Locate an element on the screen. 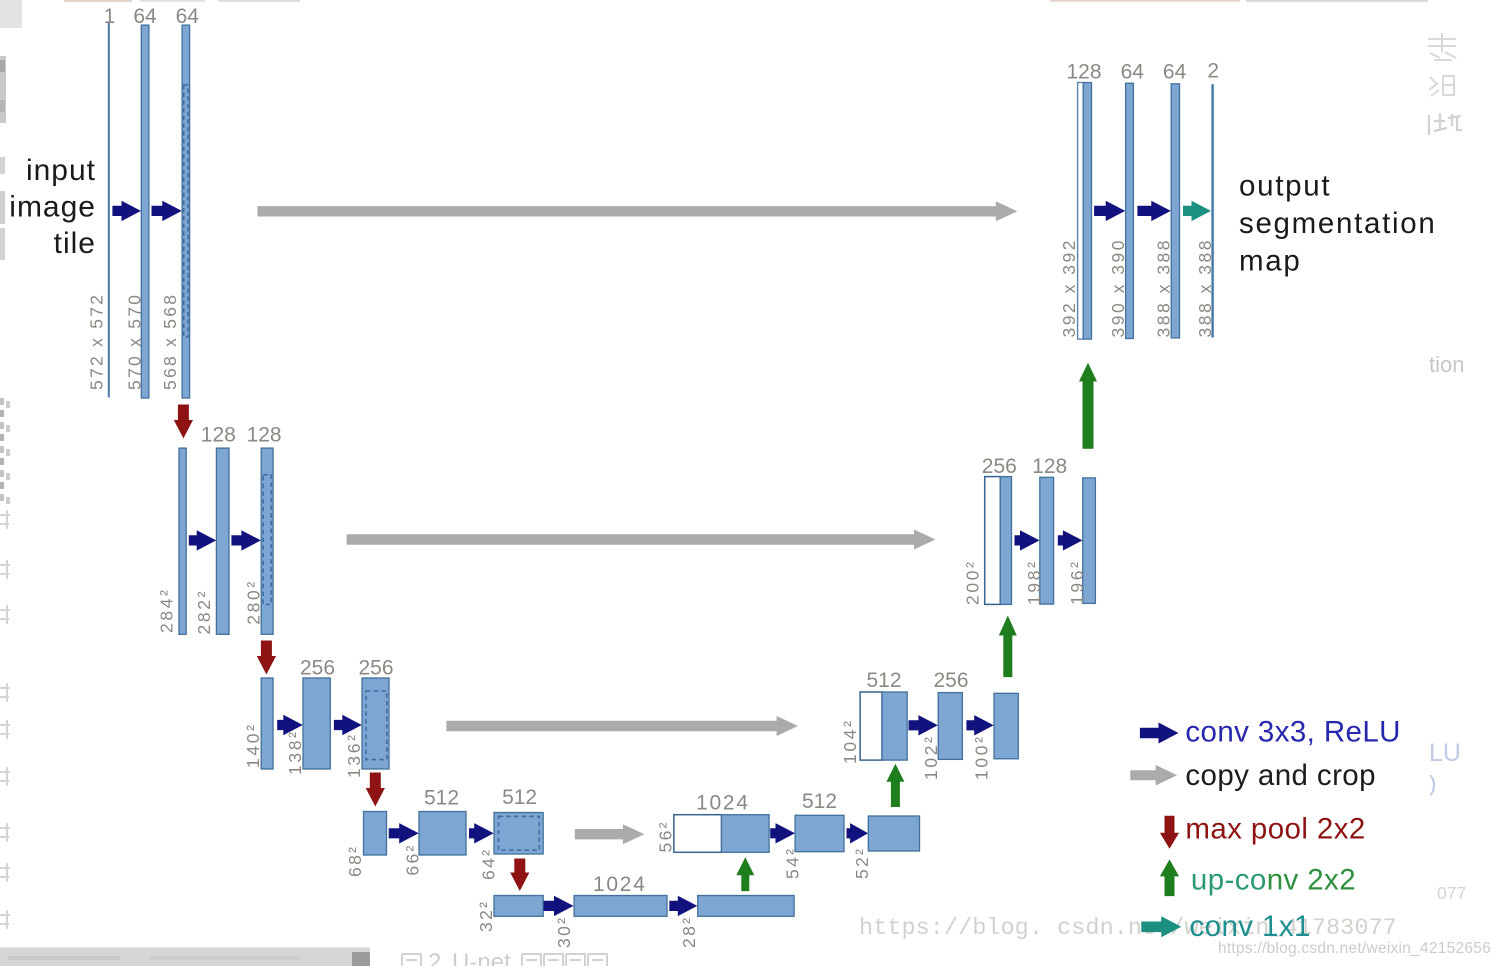 Image resolution: width=1501 pixels, height=966 pixels. svg-text: 54² is located at coordinates (793, 864).